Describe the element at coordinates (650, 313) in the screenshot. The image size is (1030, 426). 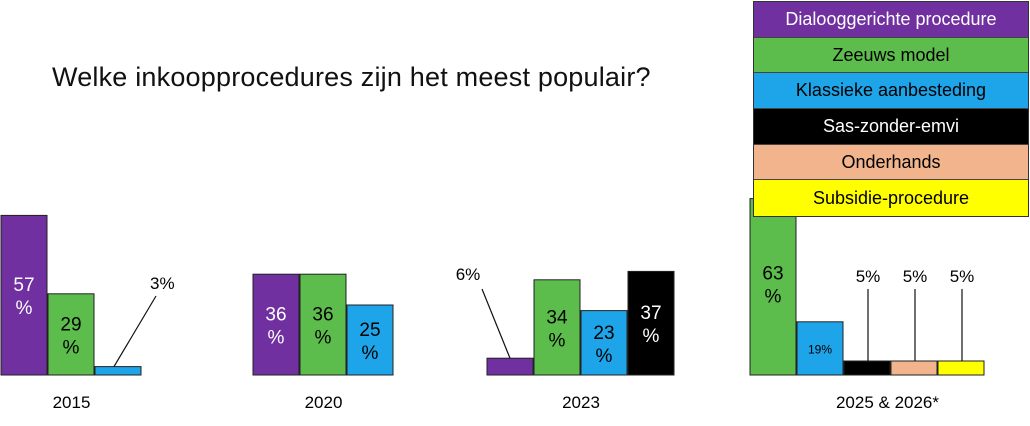
I see `data-label: 37` at that location.